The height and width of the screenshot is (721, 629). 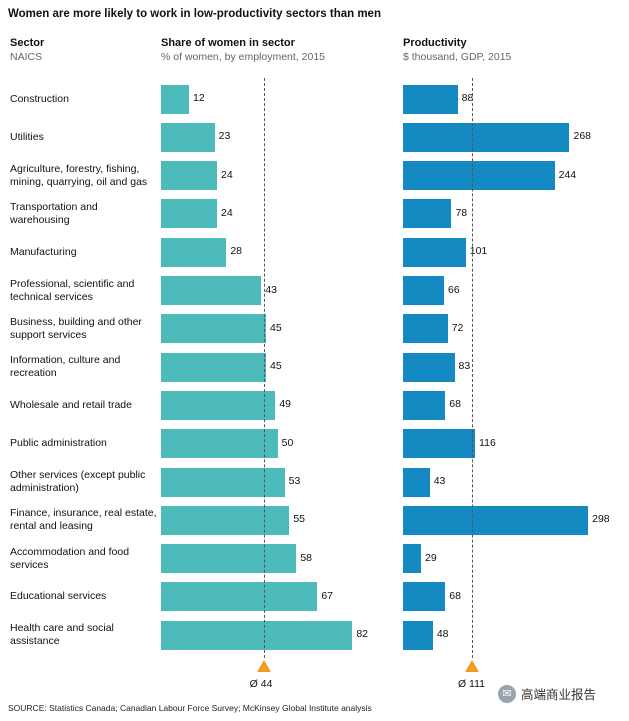 I want to click on sector-label: Wholesale and retail trade, so click(x=71, y=404).